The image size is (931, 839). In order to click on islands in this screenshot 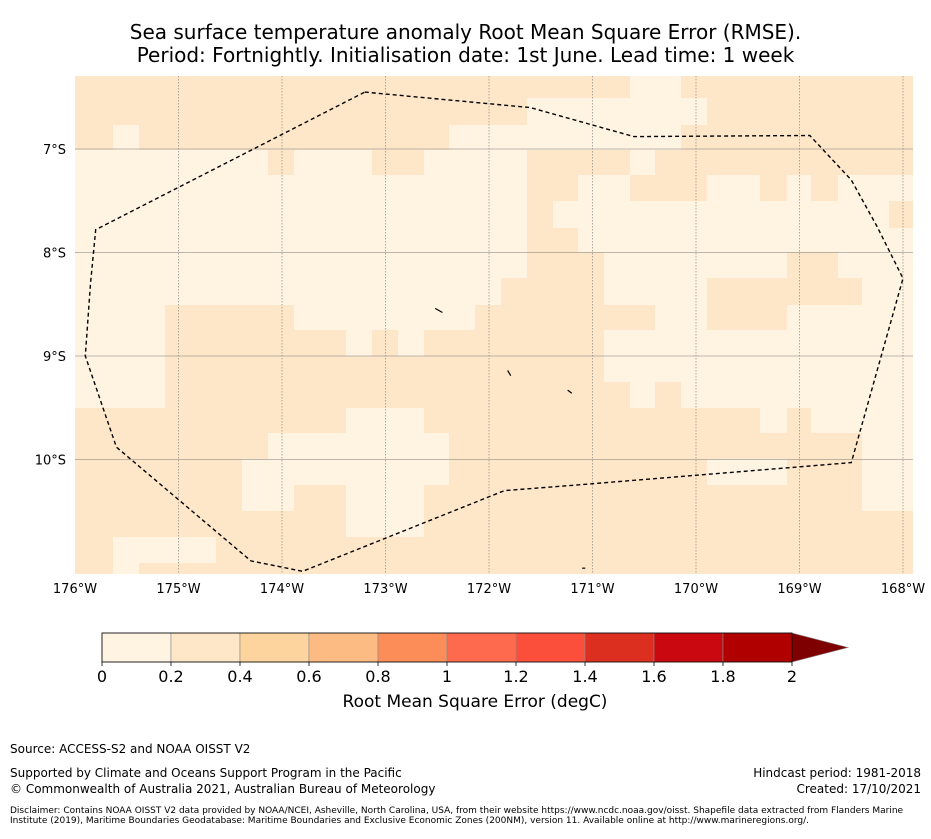, I will do `click(510, 438)`.